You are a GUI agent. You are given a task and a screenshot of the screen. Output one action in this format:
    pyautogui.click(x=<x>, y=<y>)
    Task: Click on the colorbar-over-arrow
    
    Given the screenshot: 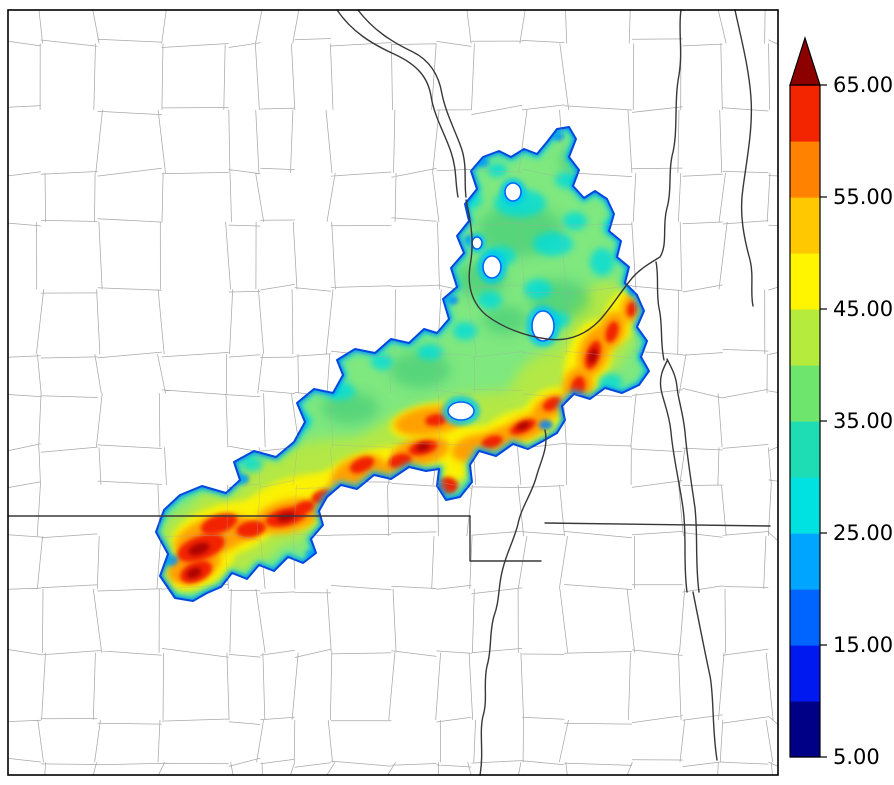 What is the action you would take?
    pyautogui.click(x=805, y=61)
    